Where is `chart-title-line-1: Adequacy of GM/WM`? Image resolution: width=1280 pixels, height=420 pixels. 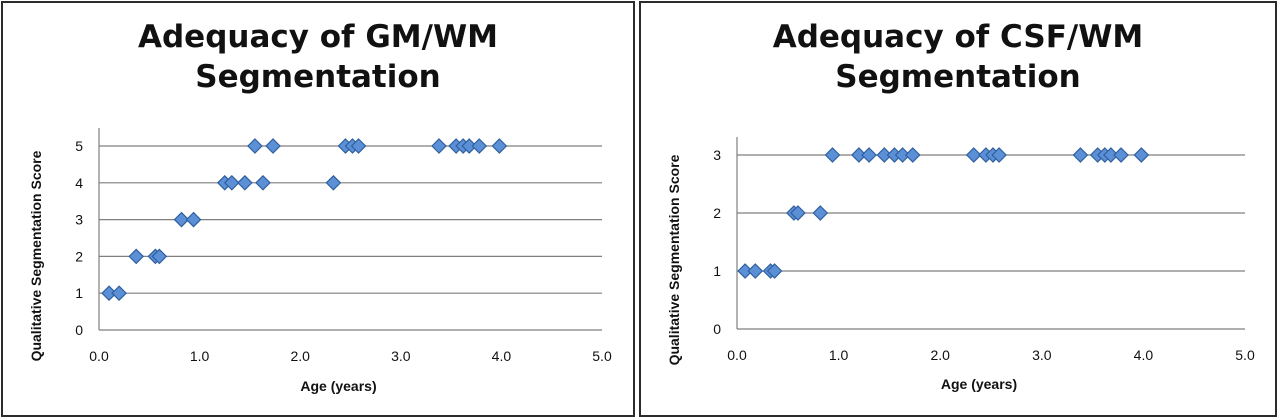 chart-title-line-1: Adequacy of GM/WM is located at coordinates (318, 37).